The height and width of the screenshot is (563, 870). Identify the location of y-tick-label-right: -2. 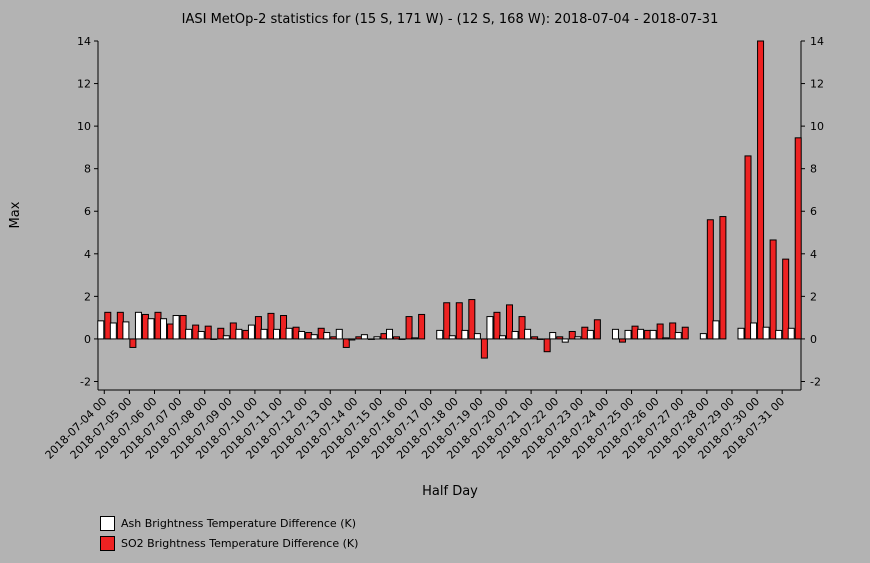
(815, 381).